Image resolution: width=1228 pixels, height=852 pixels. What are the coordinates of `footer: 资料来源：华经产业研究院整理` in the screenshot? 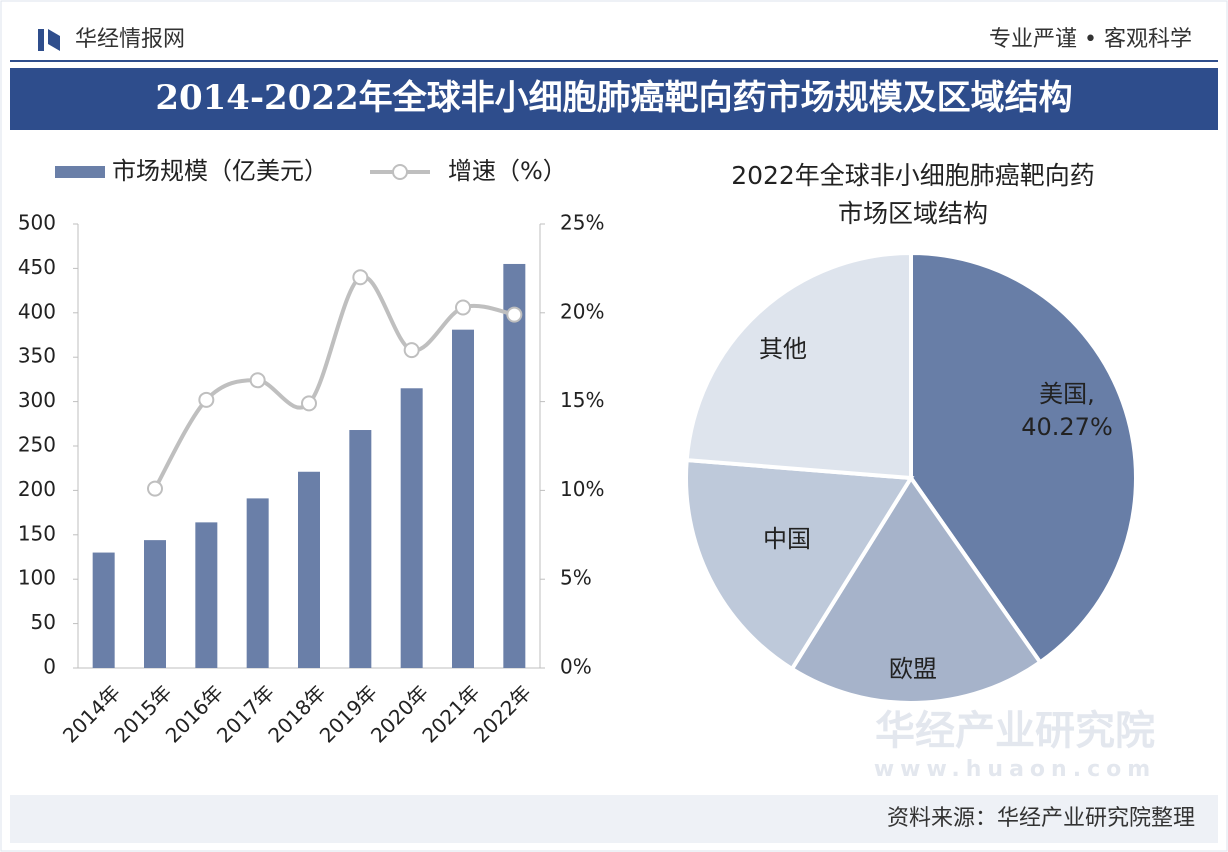 It's located at (1041, 818).